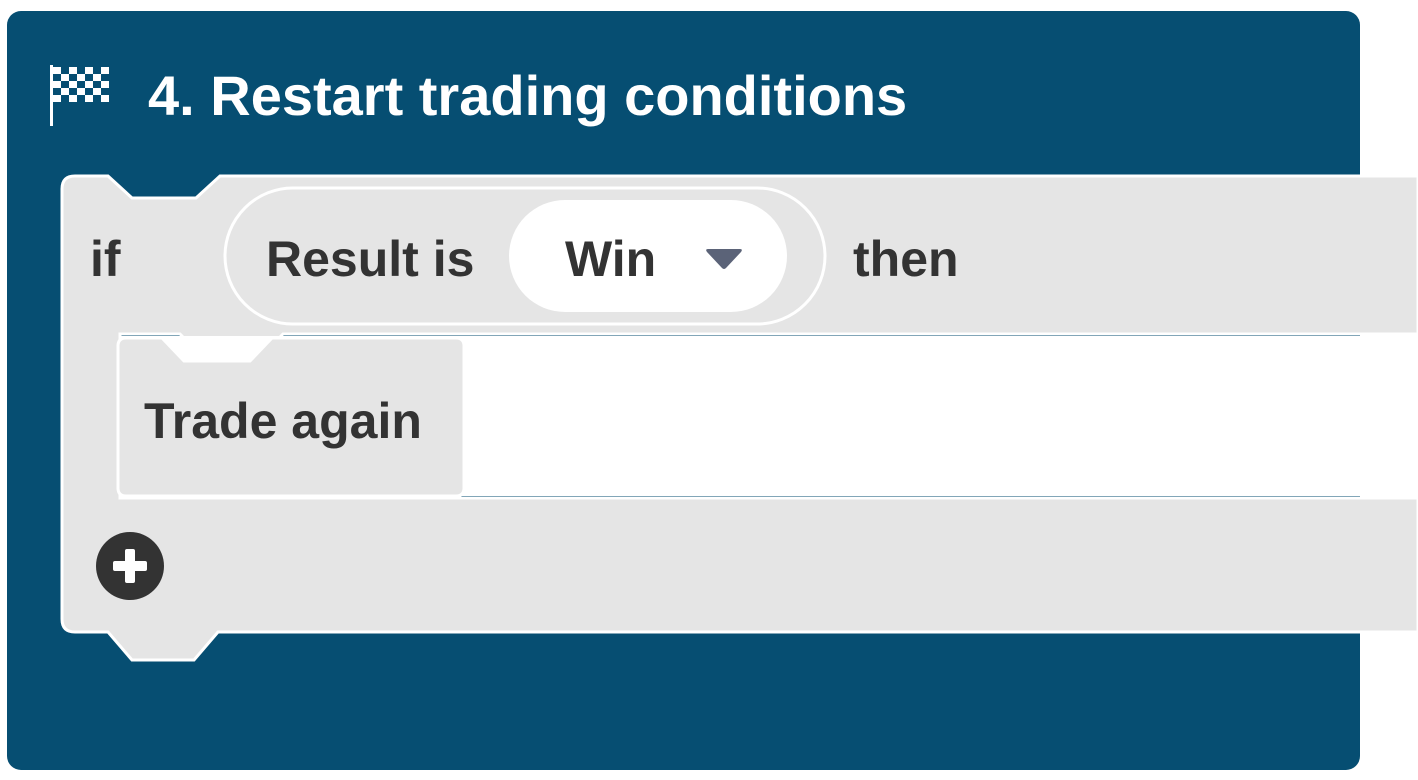 The image size is (1418, 780). Describe the element at coordinates (724, 259) in the screenshot. I see `dropdown-triangle-icon` at that location.